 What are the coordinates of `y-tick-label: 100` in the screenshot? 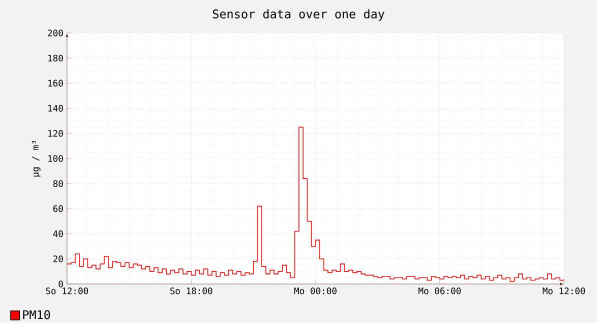 It's located at (55, 158).